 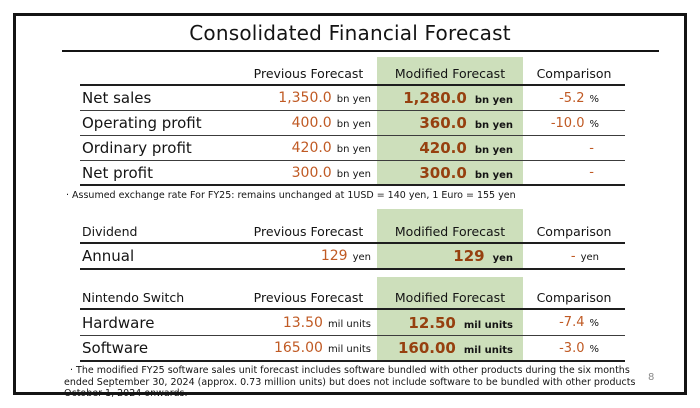 I want to click on comparison-cell: -3.0%, so click(x=574, y=348).